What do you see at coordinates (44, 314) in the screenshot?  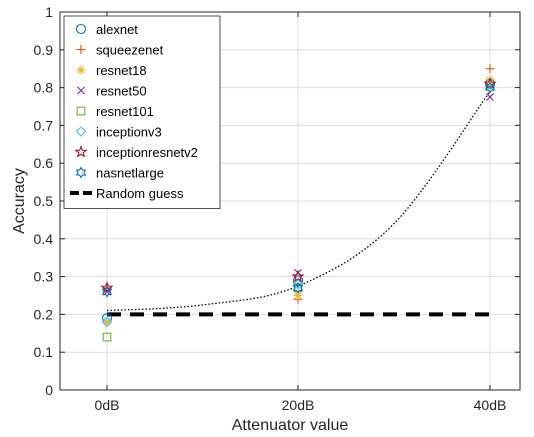 I see `y-tick-label: 0.2` at bounding box center [44, 314].